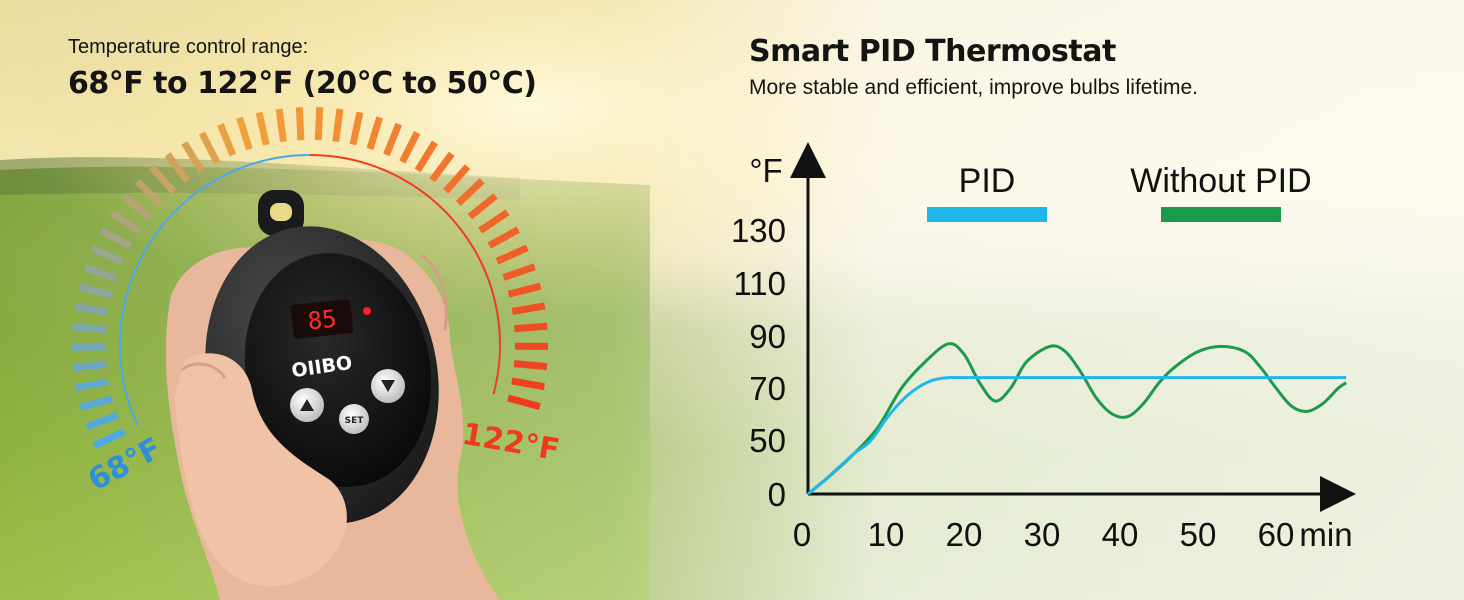 The height and width of the screenshot is (600, 1464). I want to click on x-tick-label: 60, so click(1276, 534).